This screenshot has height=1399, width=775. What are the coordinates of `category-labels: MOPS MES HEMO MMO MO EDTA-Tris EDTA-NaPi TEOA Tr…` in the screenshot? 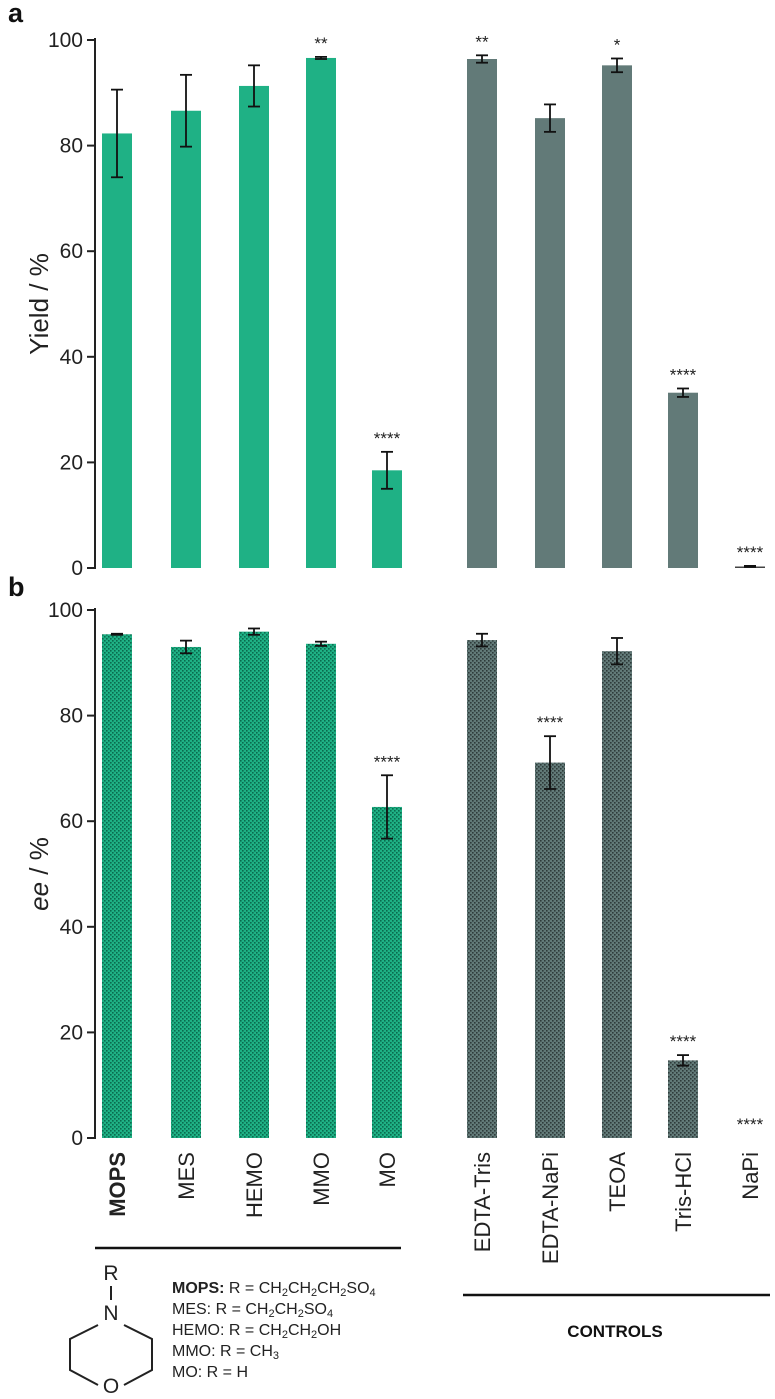 It's located at (434, 1208).